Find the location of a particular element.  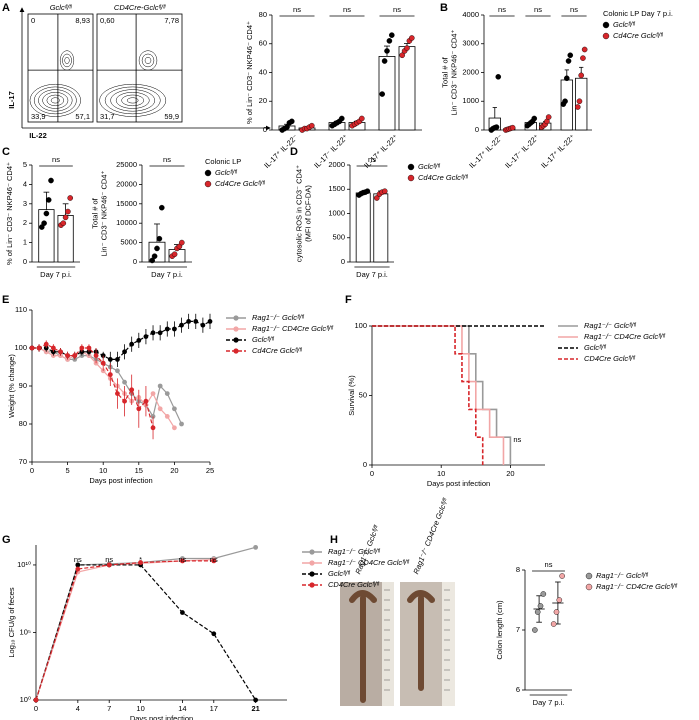

x-tick-label: 14 is located at coordinates (182, 708).